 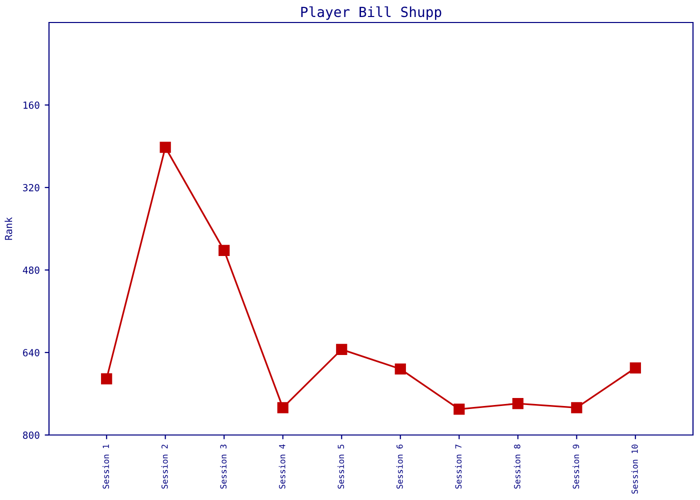 I want to click on x-tick-label: Session 7, so click(x=458, y=466).